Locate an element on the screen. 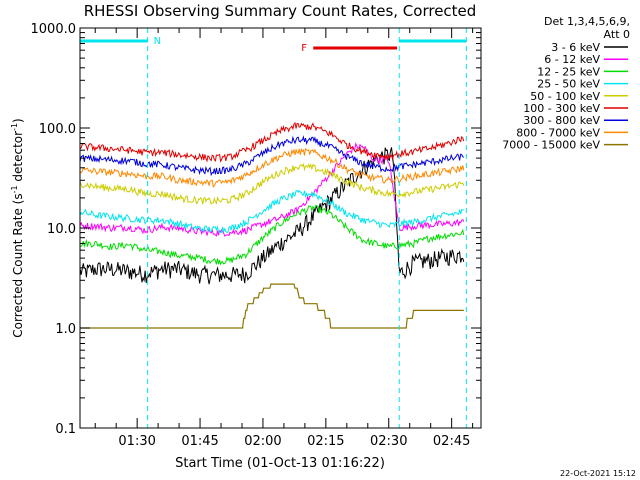 This screenshot has width=640, height=480. svg-text:Corrected Count Rate (s-1 dete: Corrected Count Rate (s-1 detector-1) is located at coordinates (17, 227).